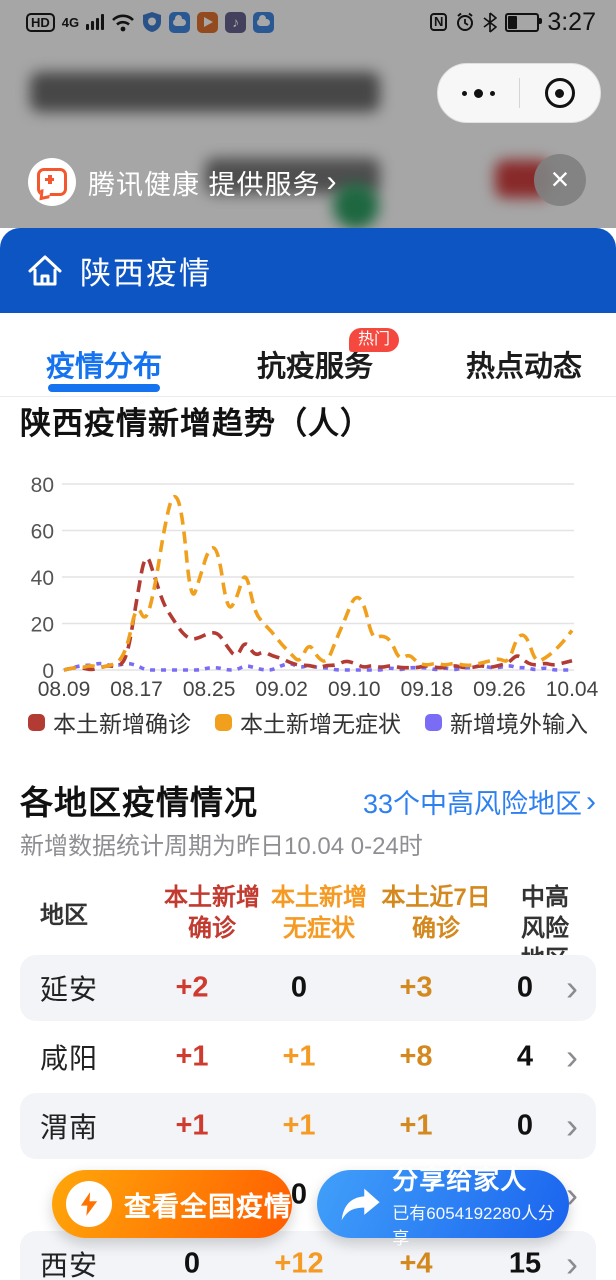 The width and height of the screenshot is (616, 1280). What do you see at coordinates (42, 625) in the screenshot?
I see `svg-text: 20` at bounding box center [42, 625].